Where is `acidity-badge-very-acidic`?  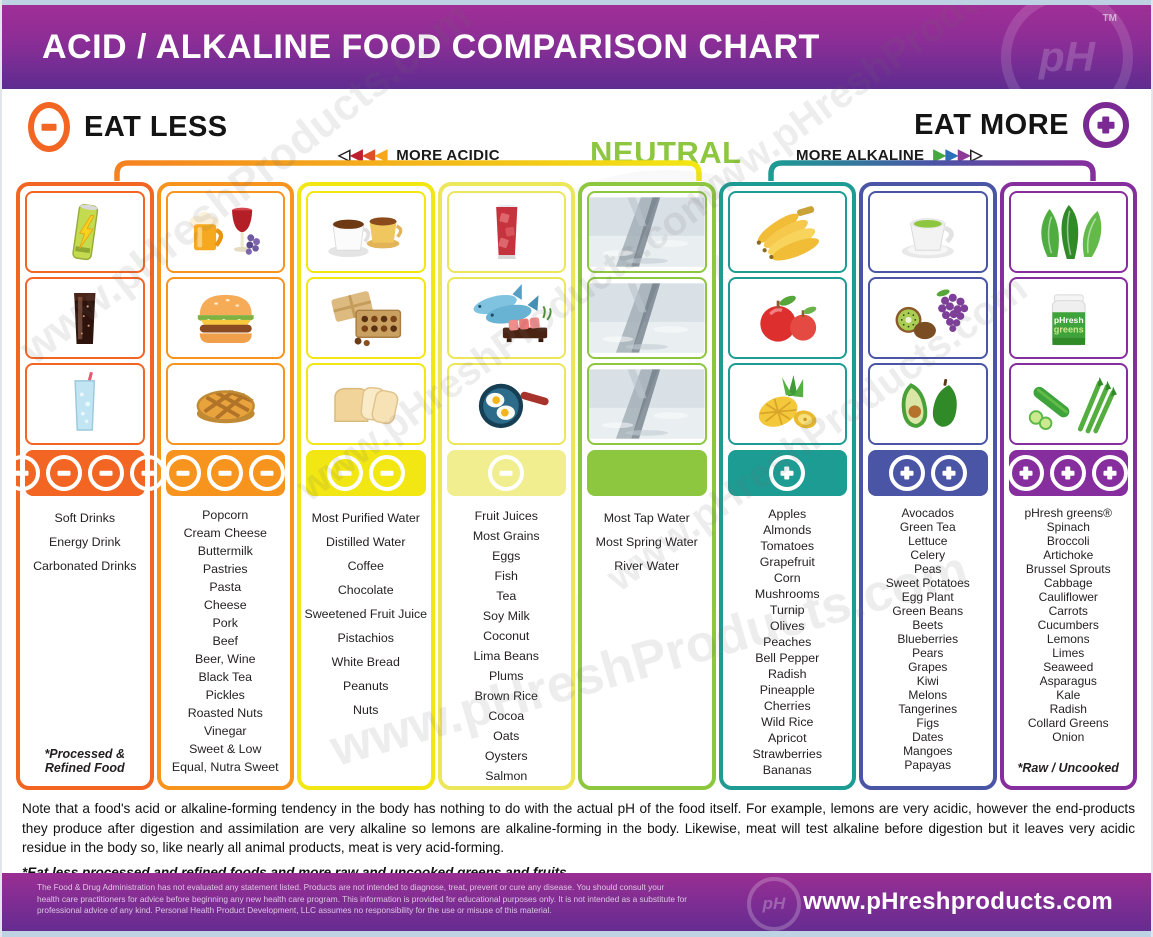
acidity-badge-very-acidic is located at coordinates (225, 473).